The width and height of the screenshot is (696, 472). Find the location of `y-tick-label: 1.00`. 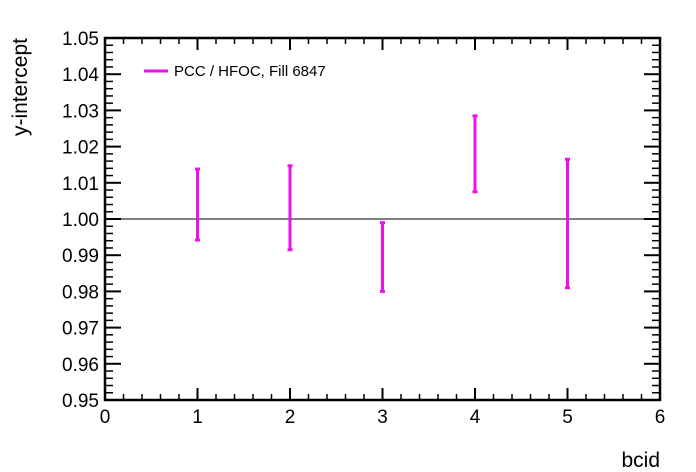

y-tick-label: 1.00 is located at coordinates (80, 220).